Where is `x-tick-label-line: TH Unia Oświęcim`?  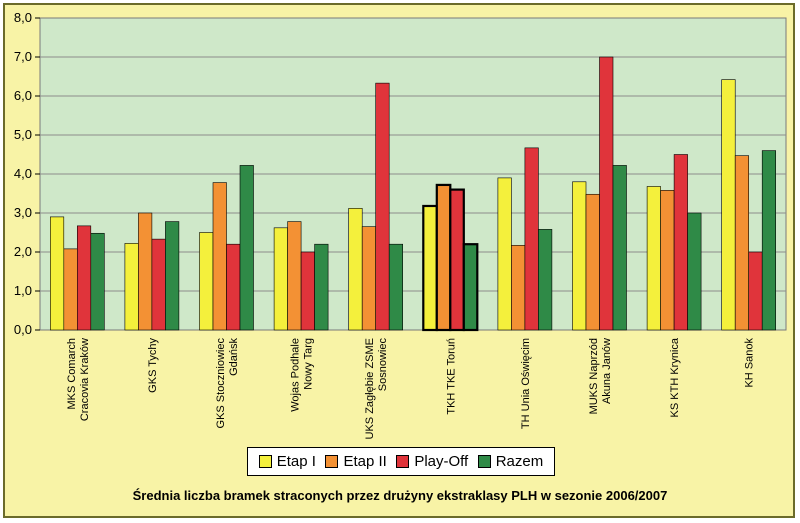
x-tick-label-line: TH Unia Oświęcim is located at coordinates (526, 383).